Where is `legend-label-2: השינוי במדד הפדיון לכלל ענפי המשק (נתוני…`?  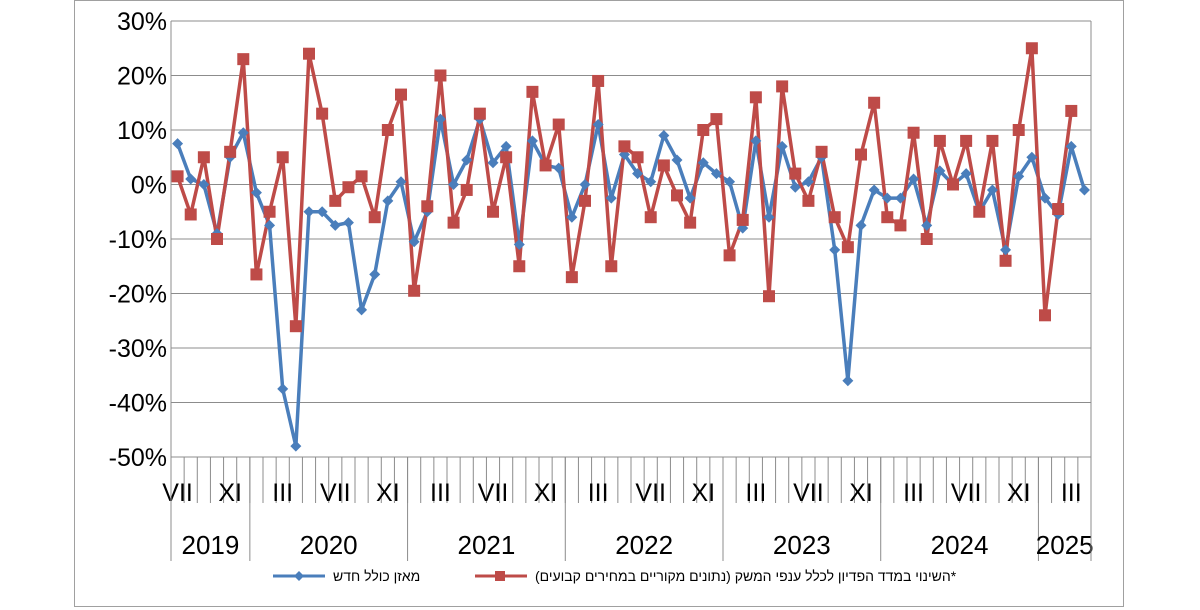
legend-label-2: השינוי במדד הפדיון לכלל ענפי המשק (נתוני… is located at coordinates (746, 576).